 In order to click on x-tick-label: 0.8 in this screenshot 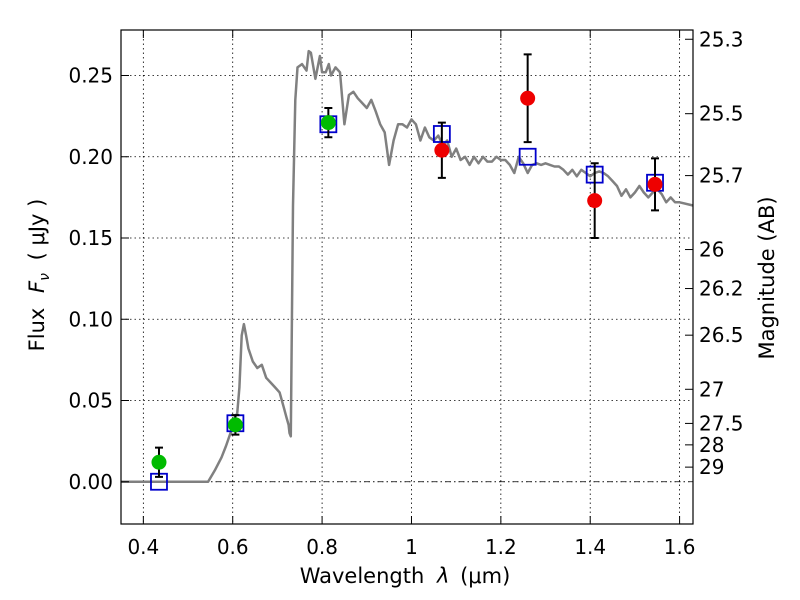, I will do `click(322, 547)`.